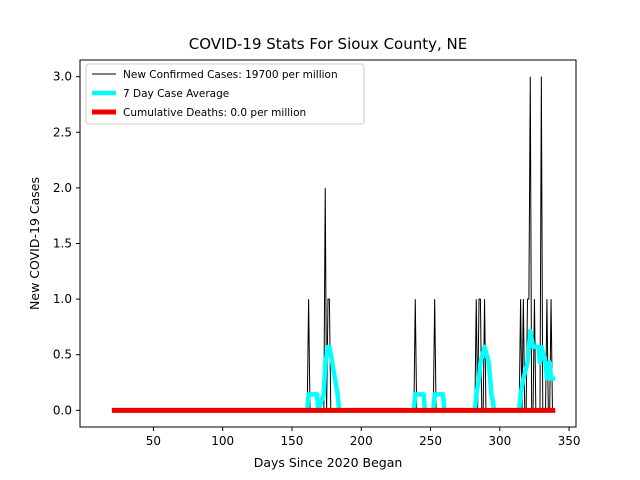 The image size is (640, 480). I want to click on y-tick-label: 2.5, so click(62, 132).